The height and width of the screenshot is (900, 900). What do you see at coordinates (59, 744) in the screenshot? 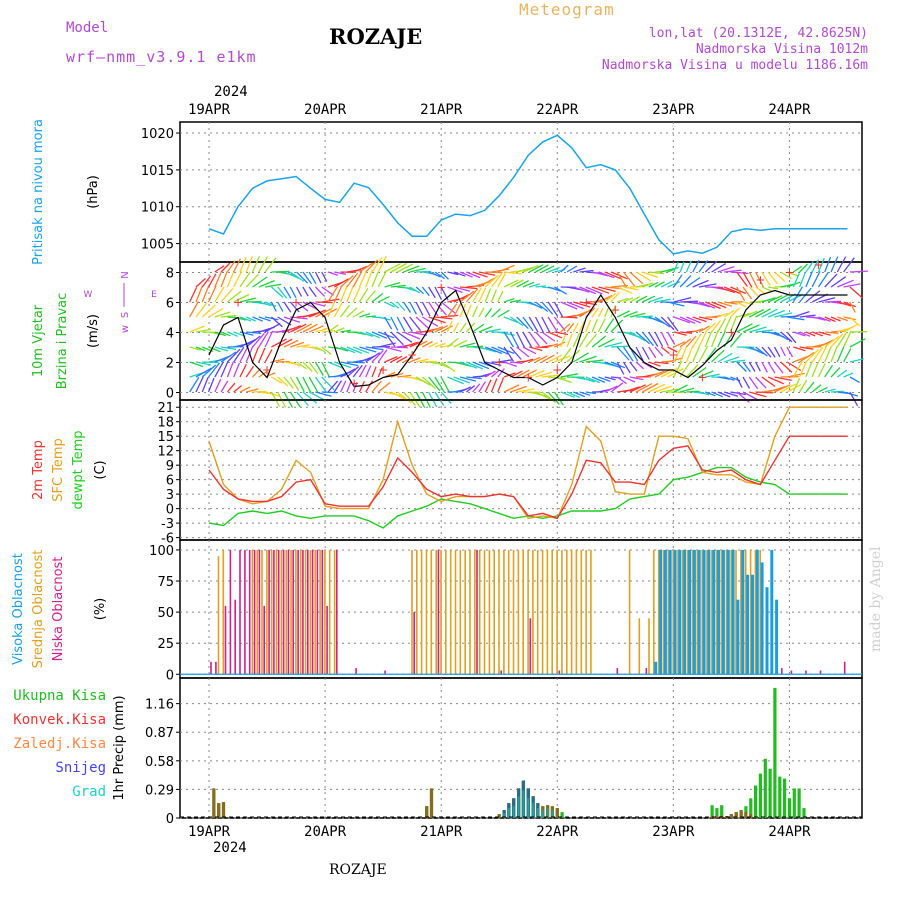
I see `precip-legend-item: Zaledj.Kisa` at bounding box center [59, 744].